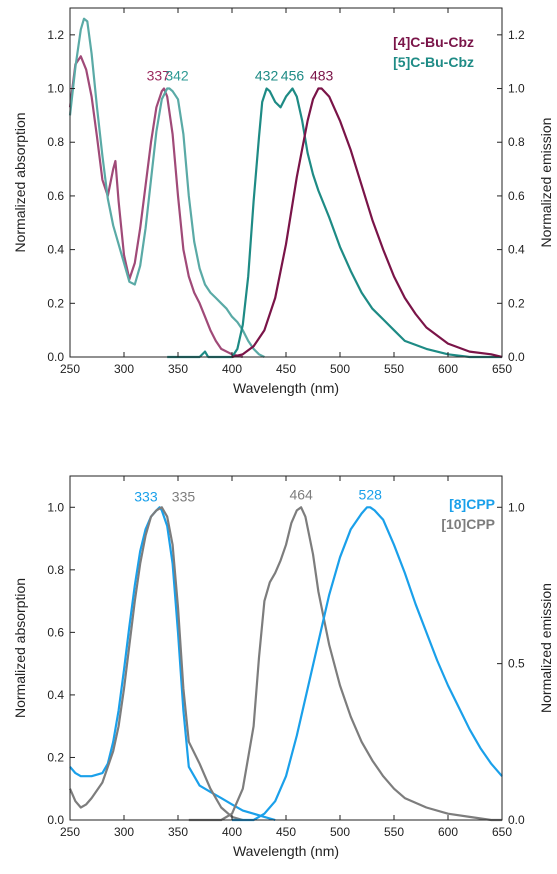  I want to click on chart2-x-axis-title: Wavelength (nm), so click(286, 851).